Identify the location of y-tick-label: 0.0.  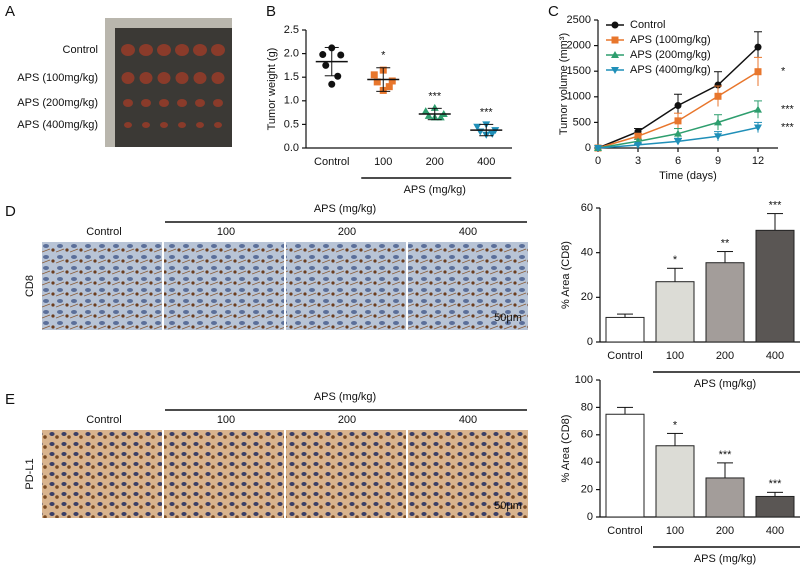
(291, 148).